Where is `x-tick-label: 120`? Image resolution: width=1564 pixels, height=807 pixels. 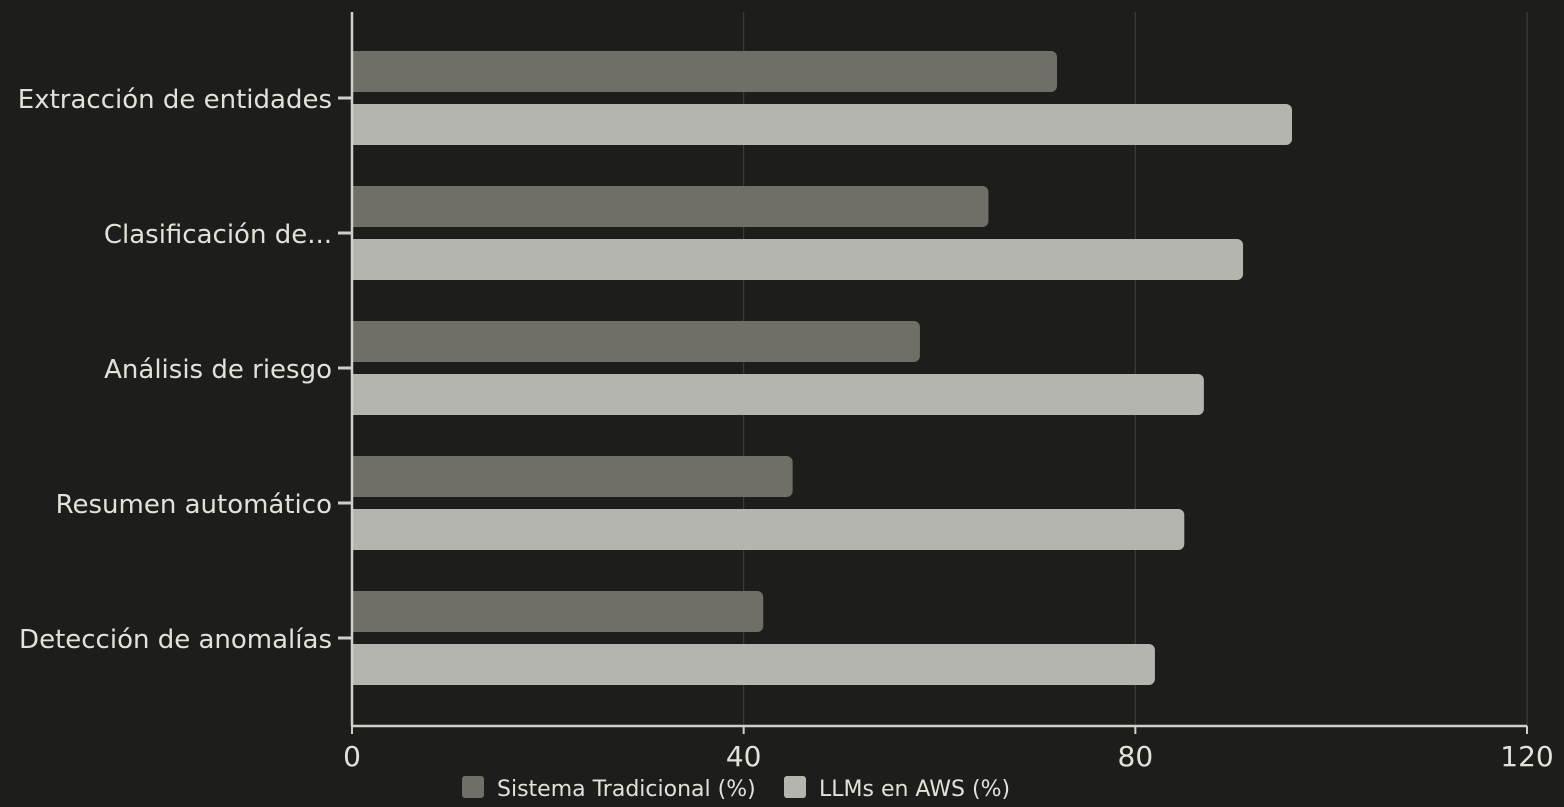
x-tick-label: 120 is located at coordinates (1526, 756).